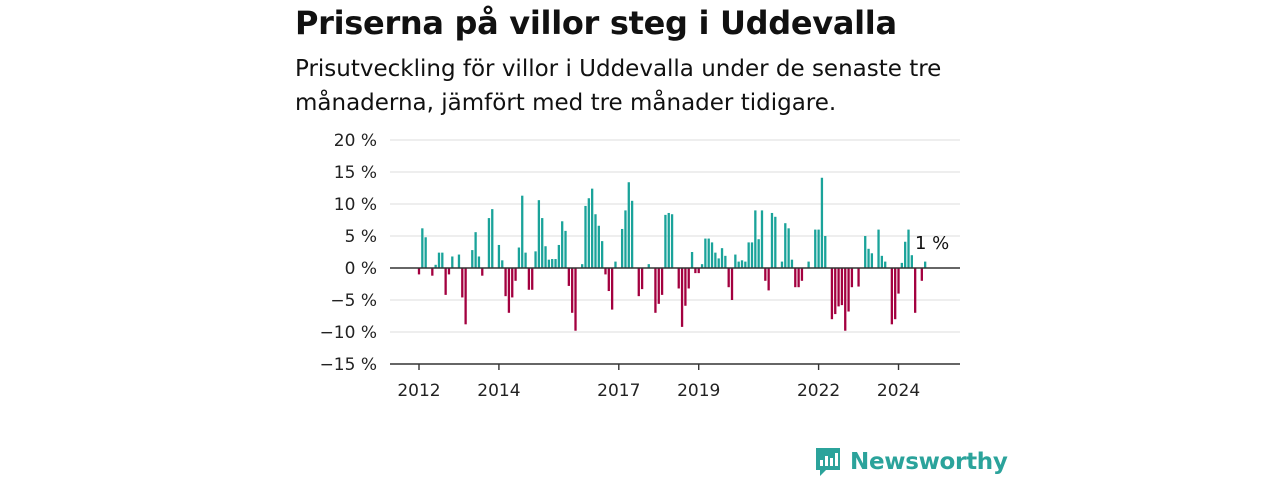 The height and width of the screenshot is (480, 1280). I want to click on bars, so click(675, 254).